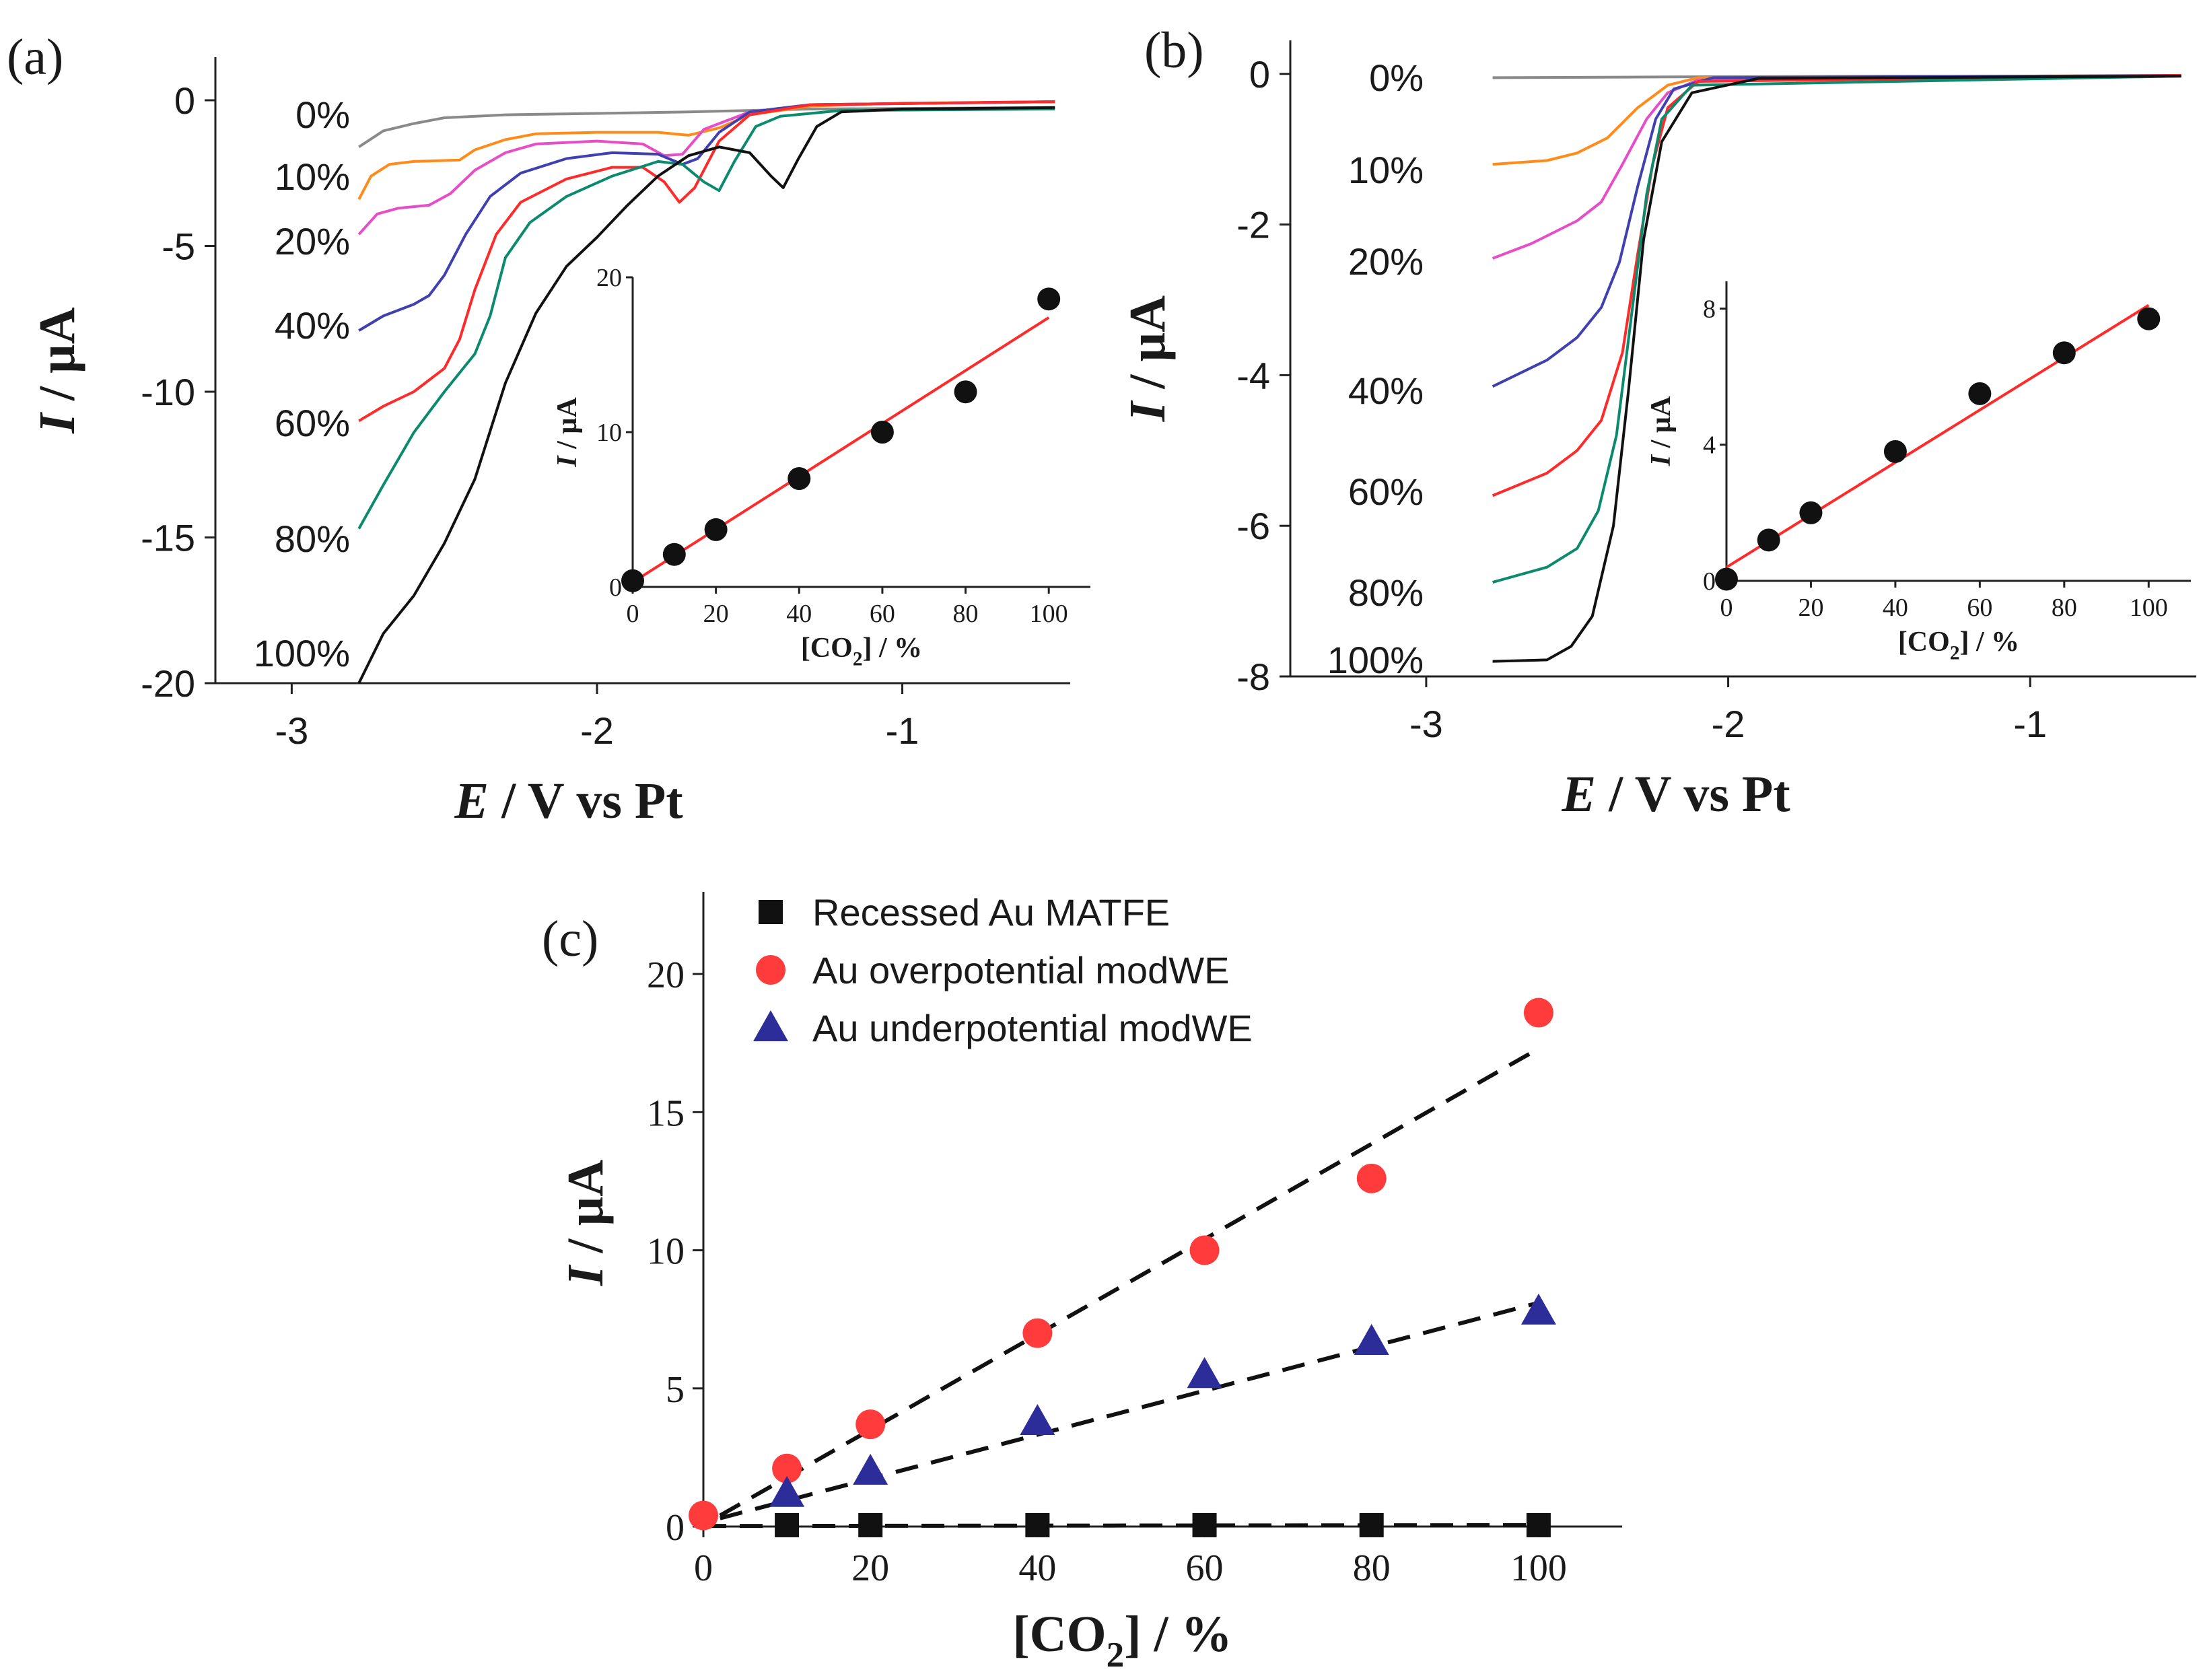 The height and width of the screenshot is (1680, 2203). I want to click on y-tick-label: -8, so click(1253, 677).